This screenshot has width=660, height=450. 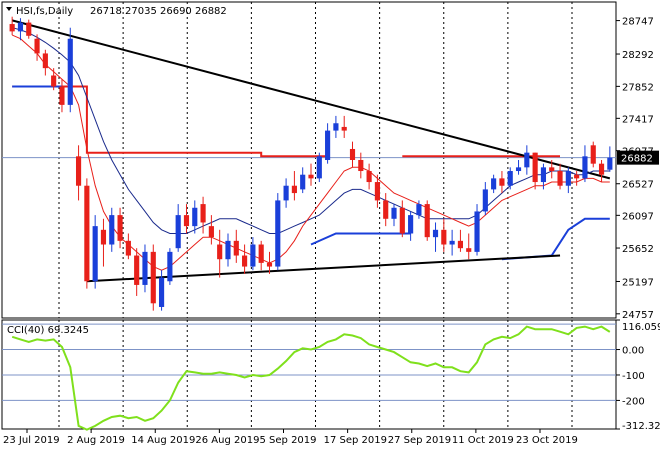 What do you see at coordinates (163, 440) in the screenshot?
I see `time-tick-label: 14 Aug 2019` at bounding box center [163, 440].